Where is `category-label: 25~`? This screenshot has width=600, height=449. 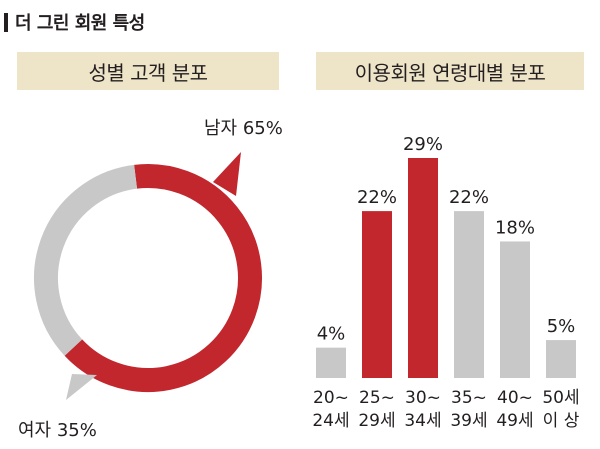
category-label: 25~ is located at coordinates (377, 398).